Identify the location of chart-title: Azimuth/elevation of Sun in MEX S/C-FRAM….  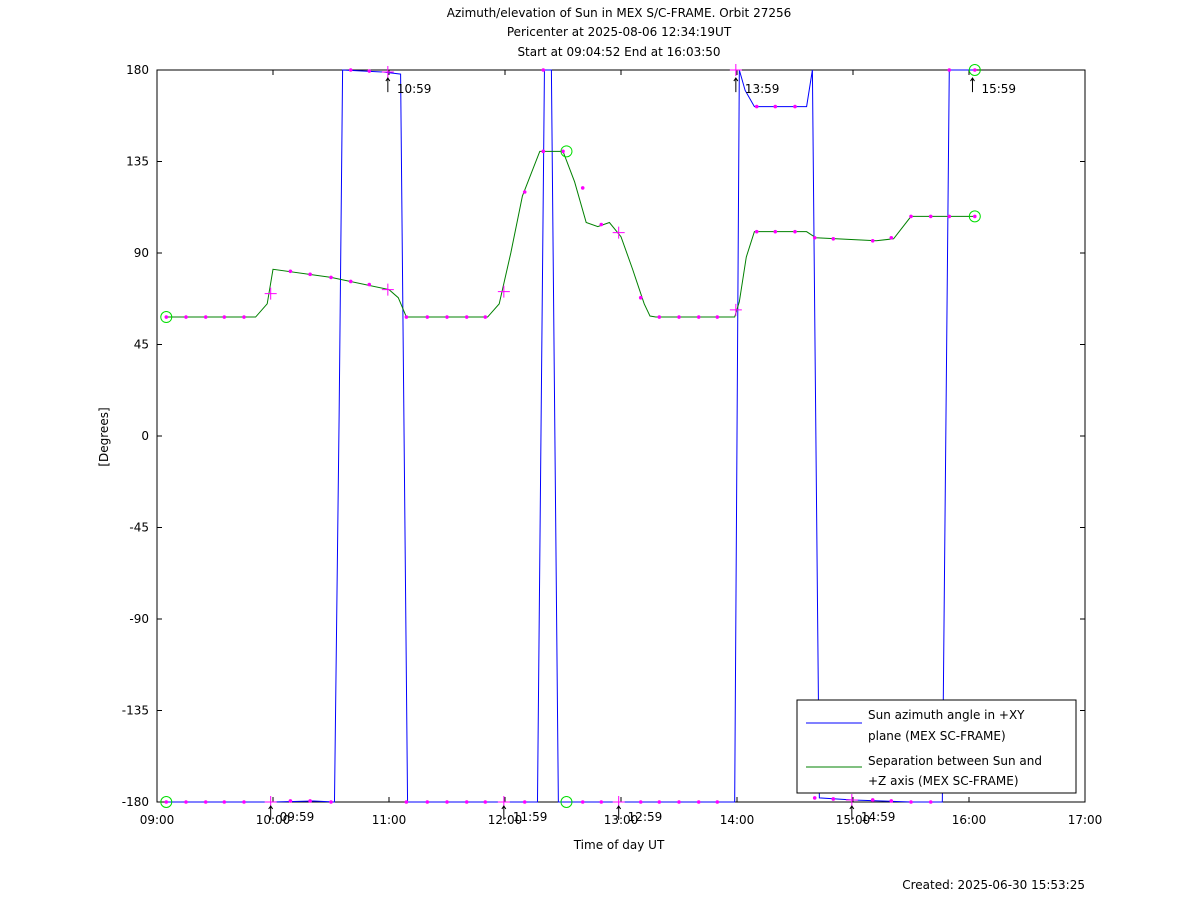
(619, 32).